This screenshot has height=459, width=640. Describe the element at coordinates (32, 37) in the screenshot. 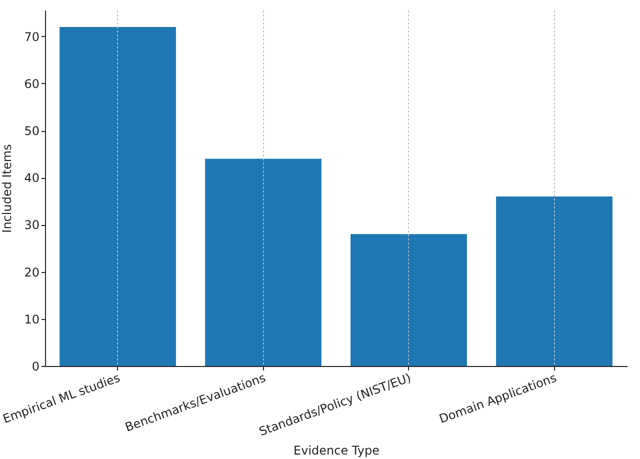

I see `y-tick-label: 70` at that location.